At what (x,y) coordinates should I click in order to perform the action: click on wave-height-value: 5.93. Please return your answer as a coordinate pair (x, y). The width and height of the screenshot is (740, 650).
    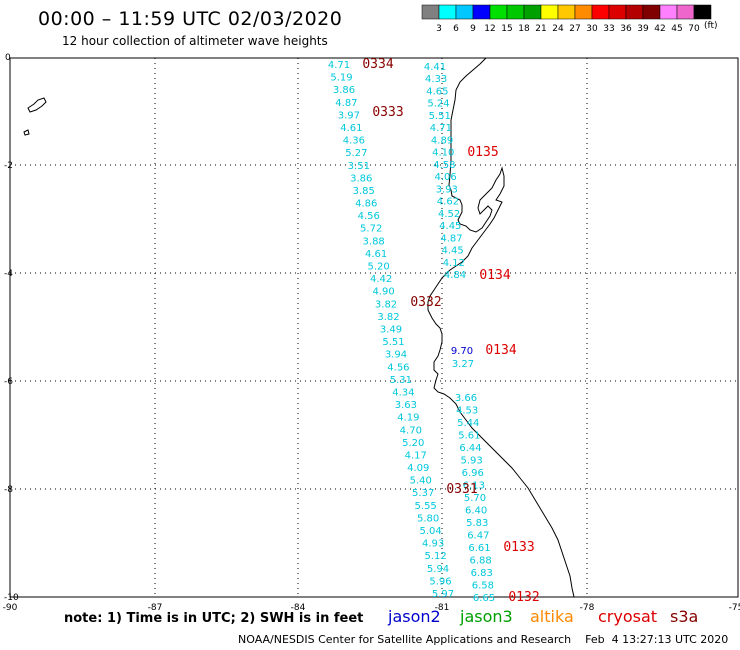
    Looking at the image, I should click on (471, 461).